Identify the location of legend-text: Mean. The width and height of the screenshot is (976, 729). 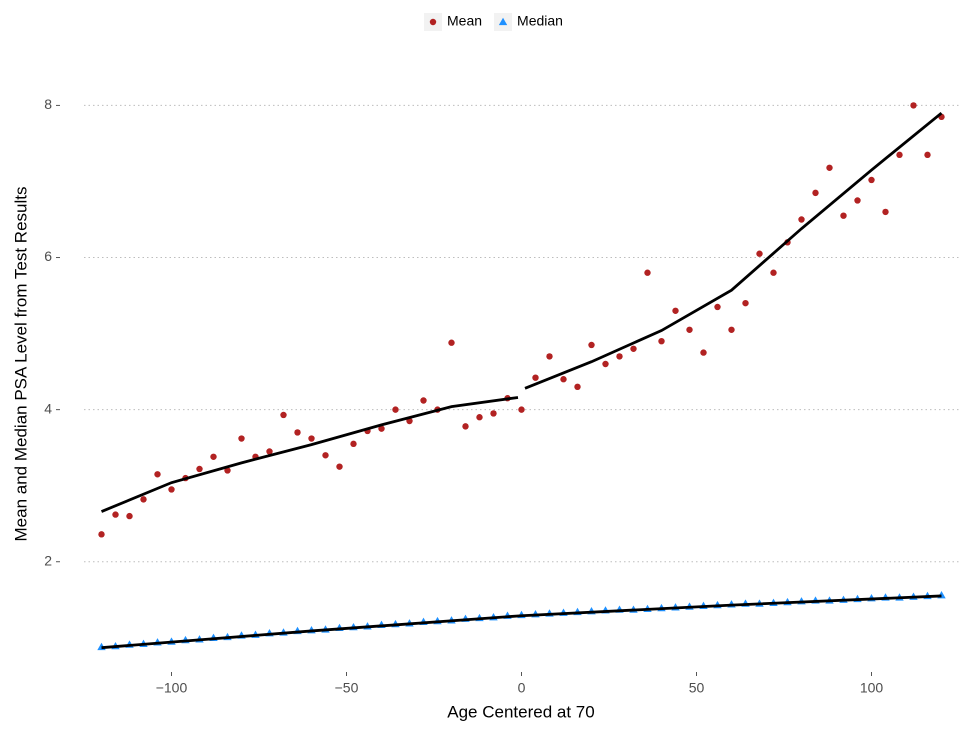
(464, 21).